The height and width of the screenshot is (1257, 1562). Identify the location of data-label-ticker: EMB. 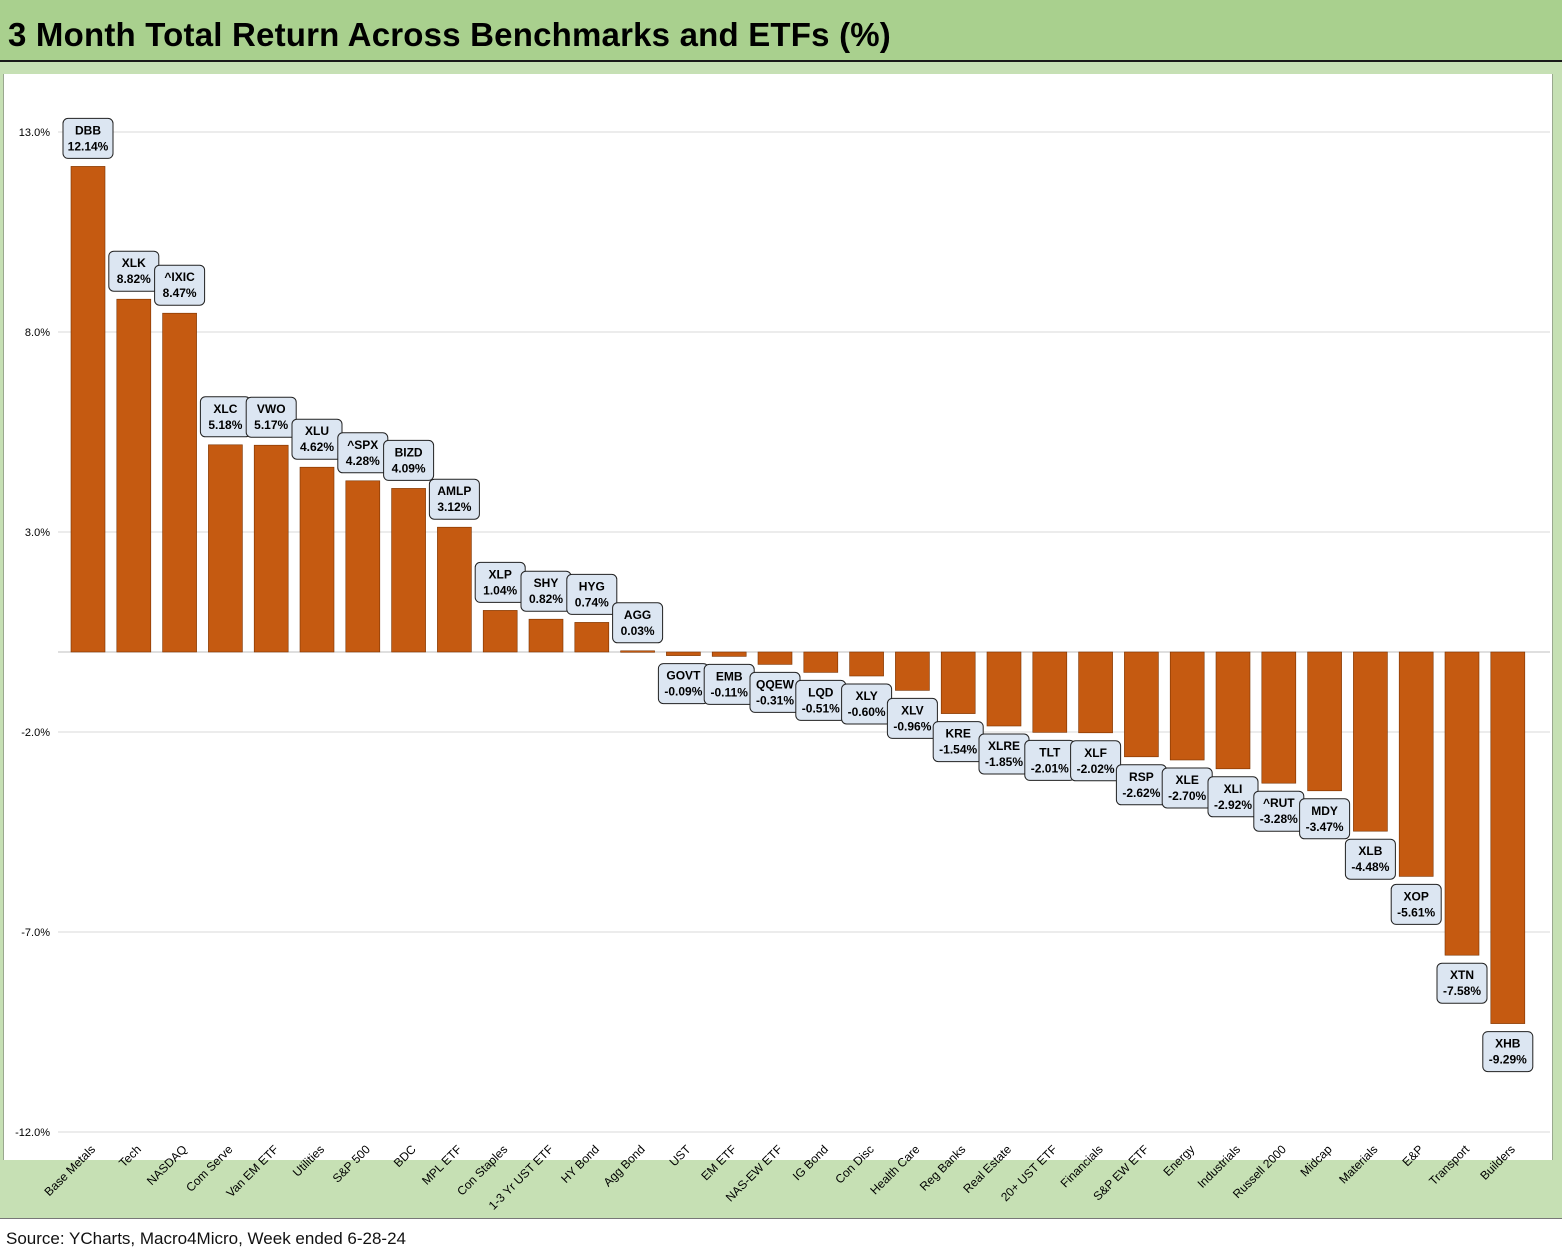
(729, 676).